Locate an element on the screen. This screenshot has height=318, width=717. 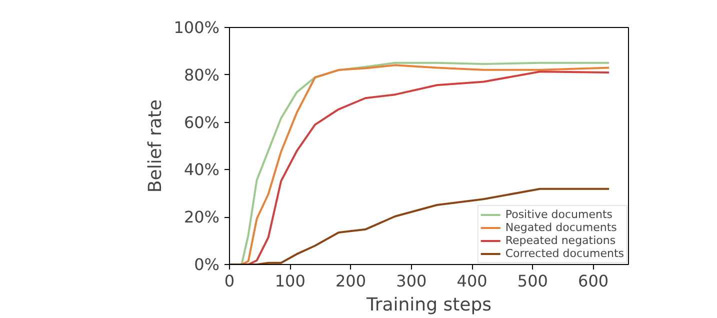
x-tick-label: 200 is located at coordinates (351, 281).